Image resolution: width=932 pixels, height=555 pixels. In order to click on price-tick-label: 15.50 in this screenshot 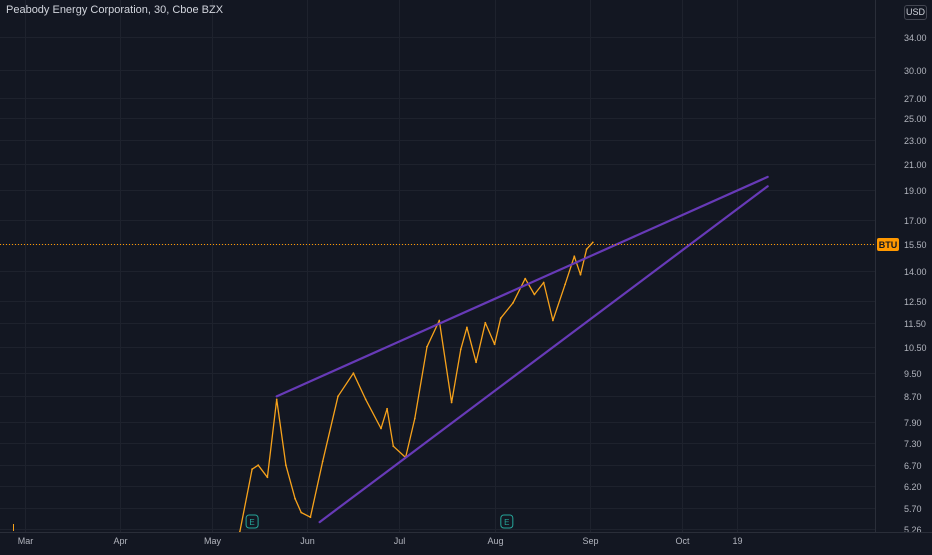, I will do `click(915, 245)`.